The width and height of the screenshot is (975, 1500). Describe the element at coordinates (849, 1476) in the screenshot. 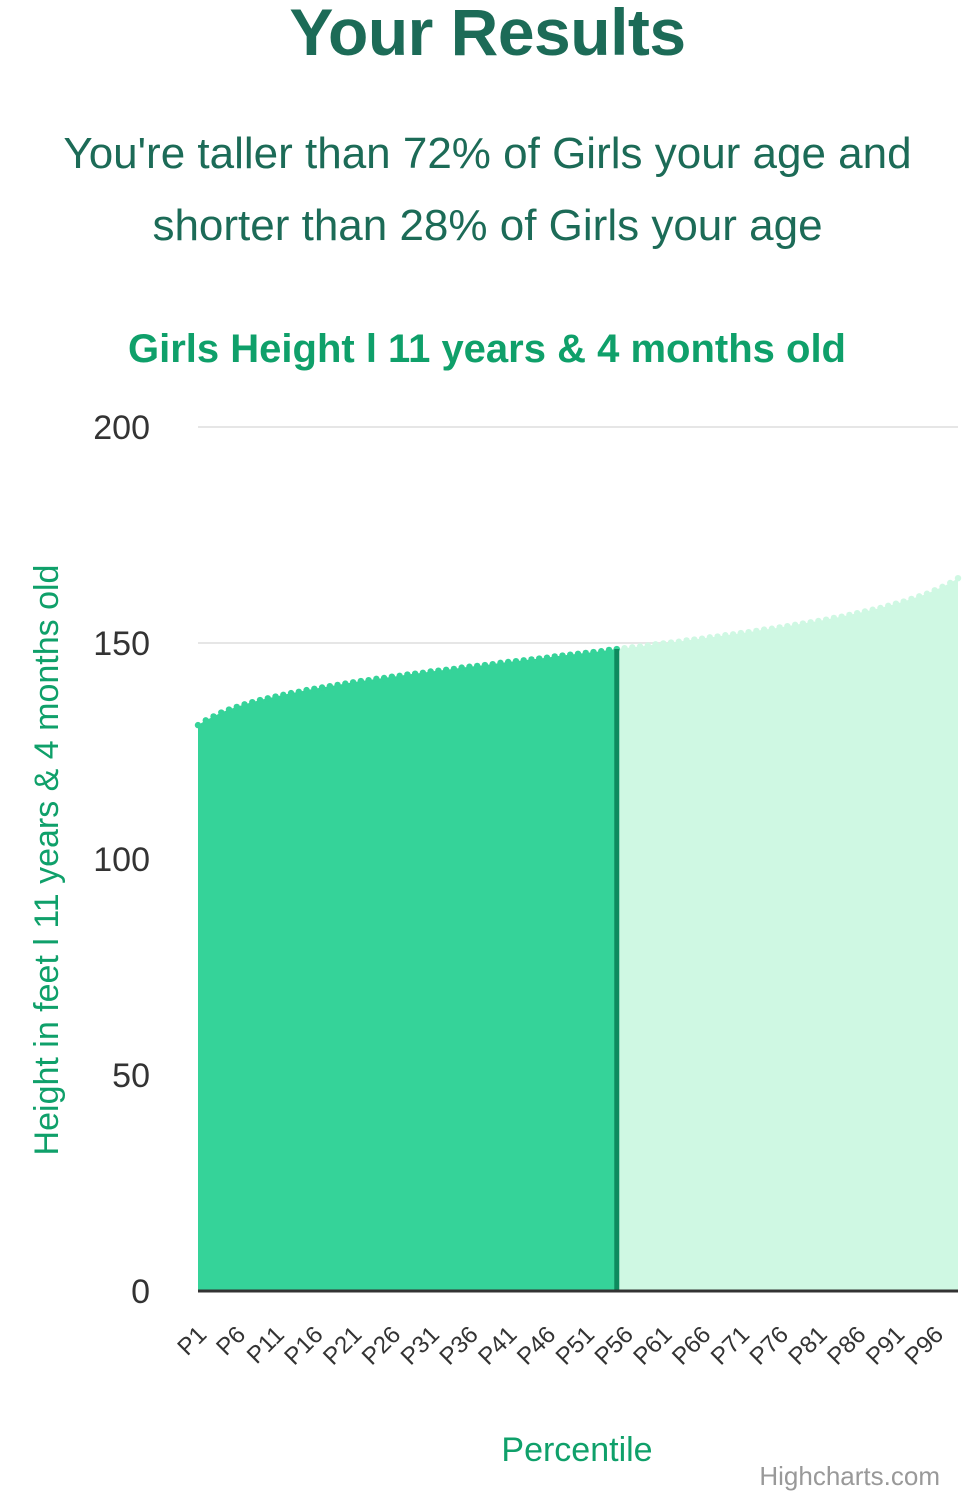

I see `credits-link: Highcharts.com` at that location.